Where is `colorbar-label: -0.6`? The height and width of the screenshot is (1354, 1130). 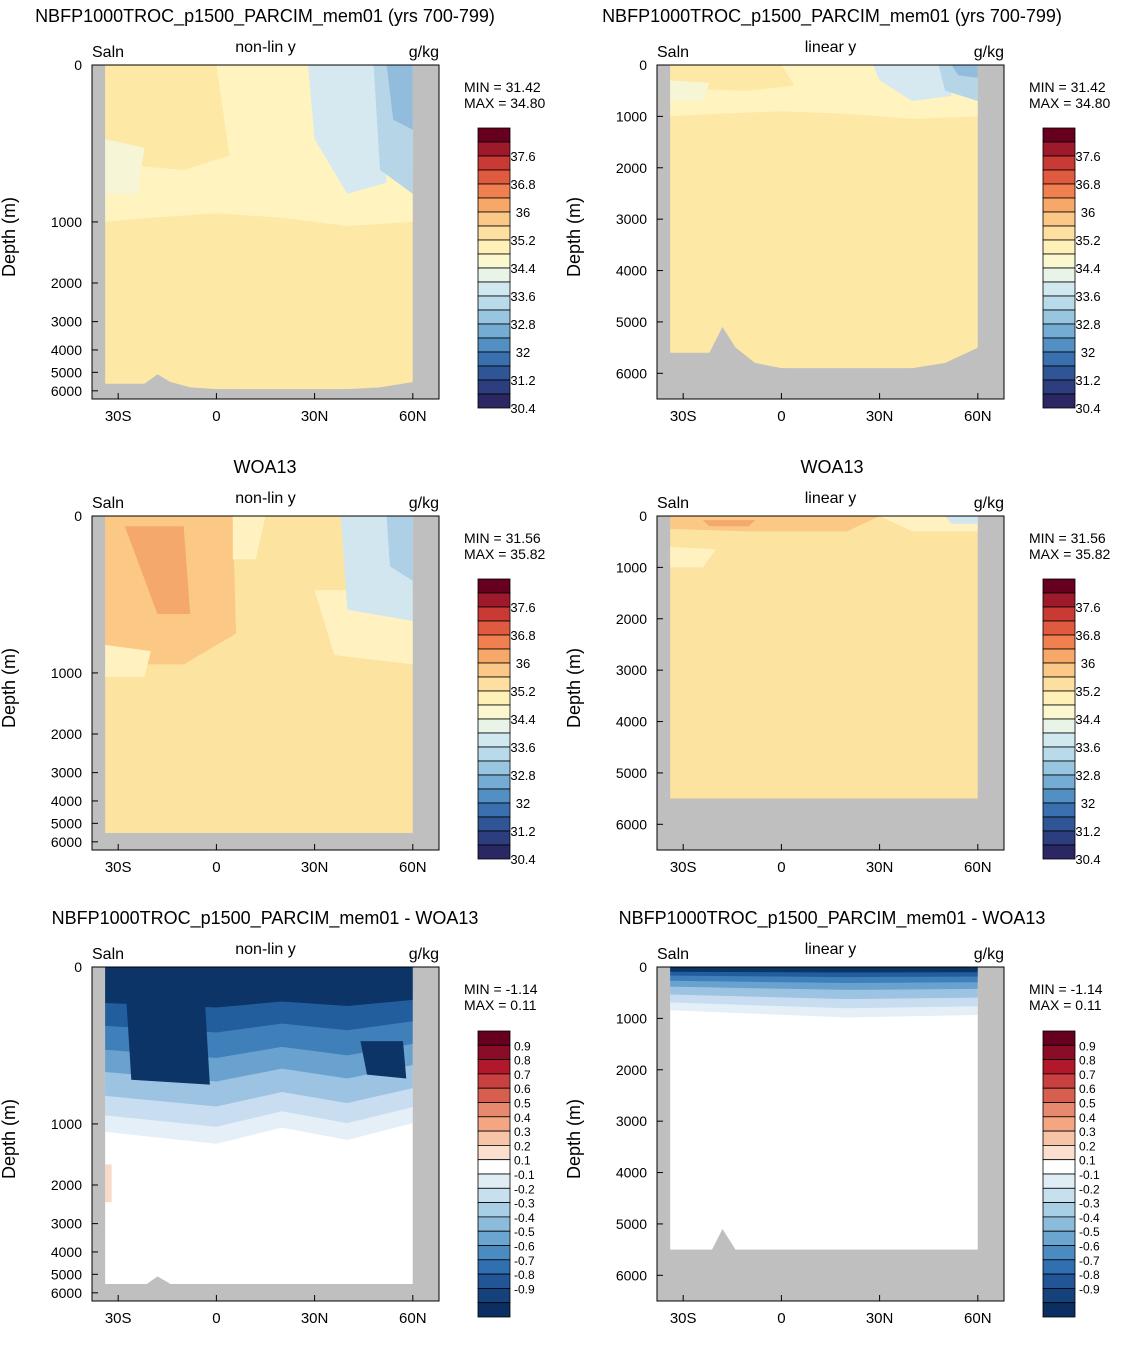 colorbar-label: -0.6 is located at coordinates (524, 1247).